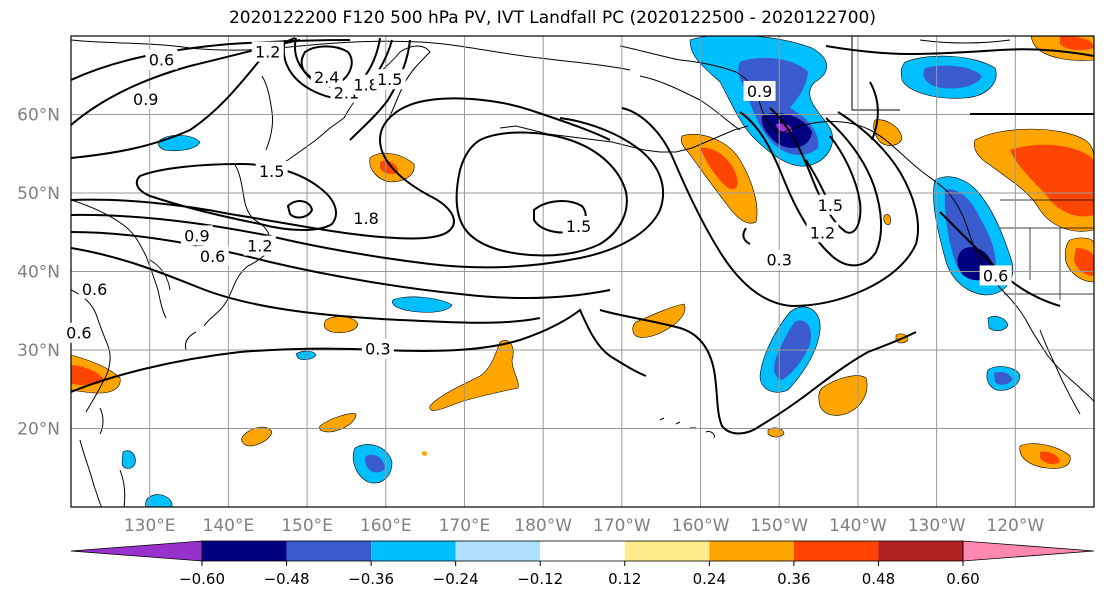  I want to click on longitude-label: 120°W, so click(1015, 526).